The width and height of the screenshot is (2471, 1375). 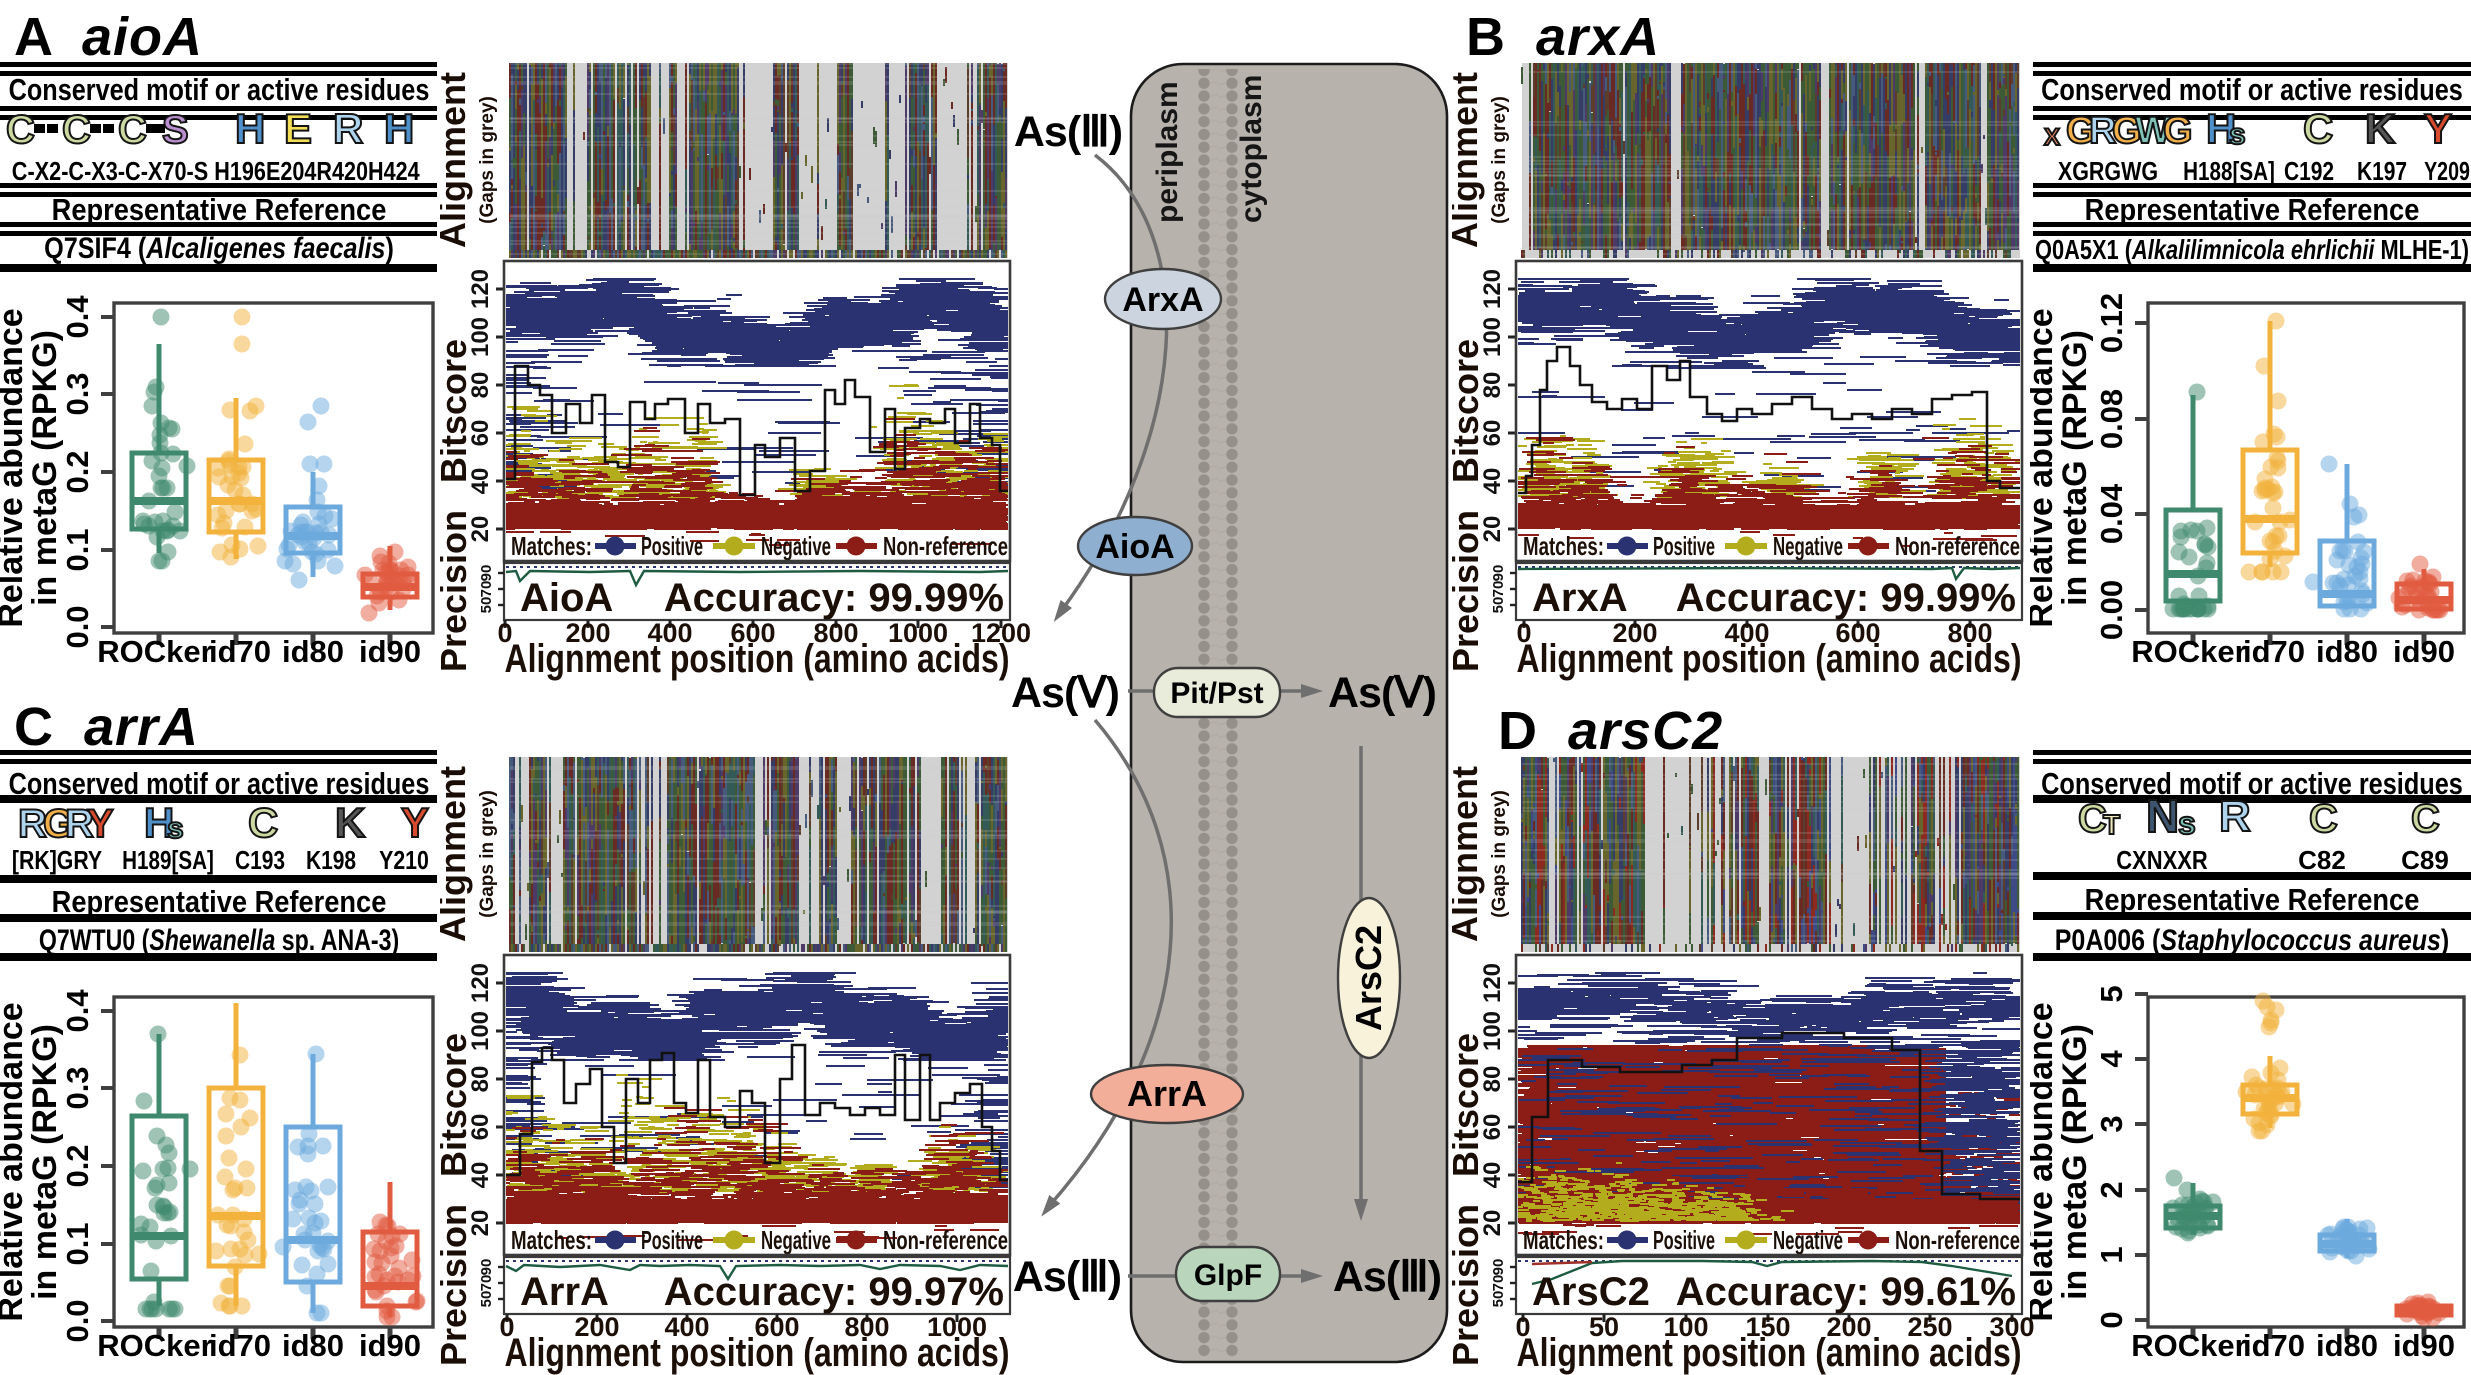 I want to click on svg-text: 200, so click(x=587, y=633).